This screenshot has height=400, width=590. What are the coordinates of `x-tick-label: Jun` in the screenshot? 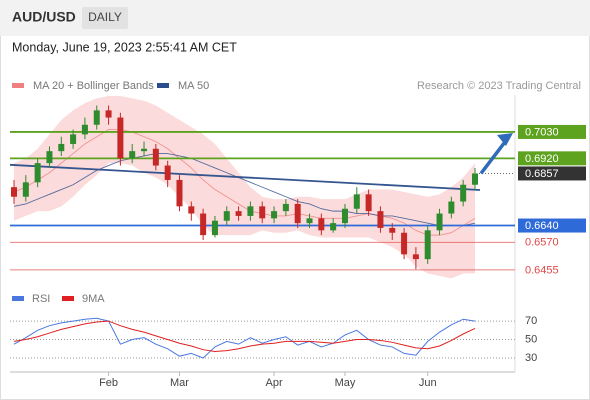 It's located at (428, 383).